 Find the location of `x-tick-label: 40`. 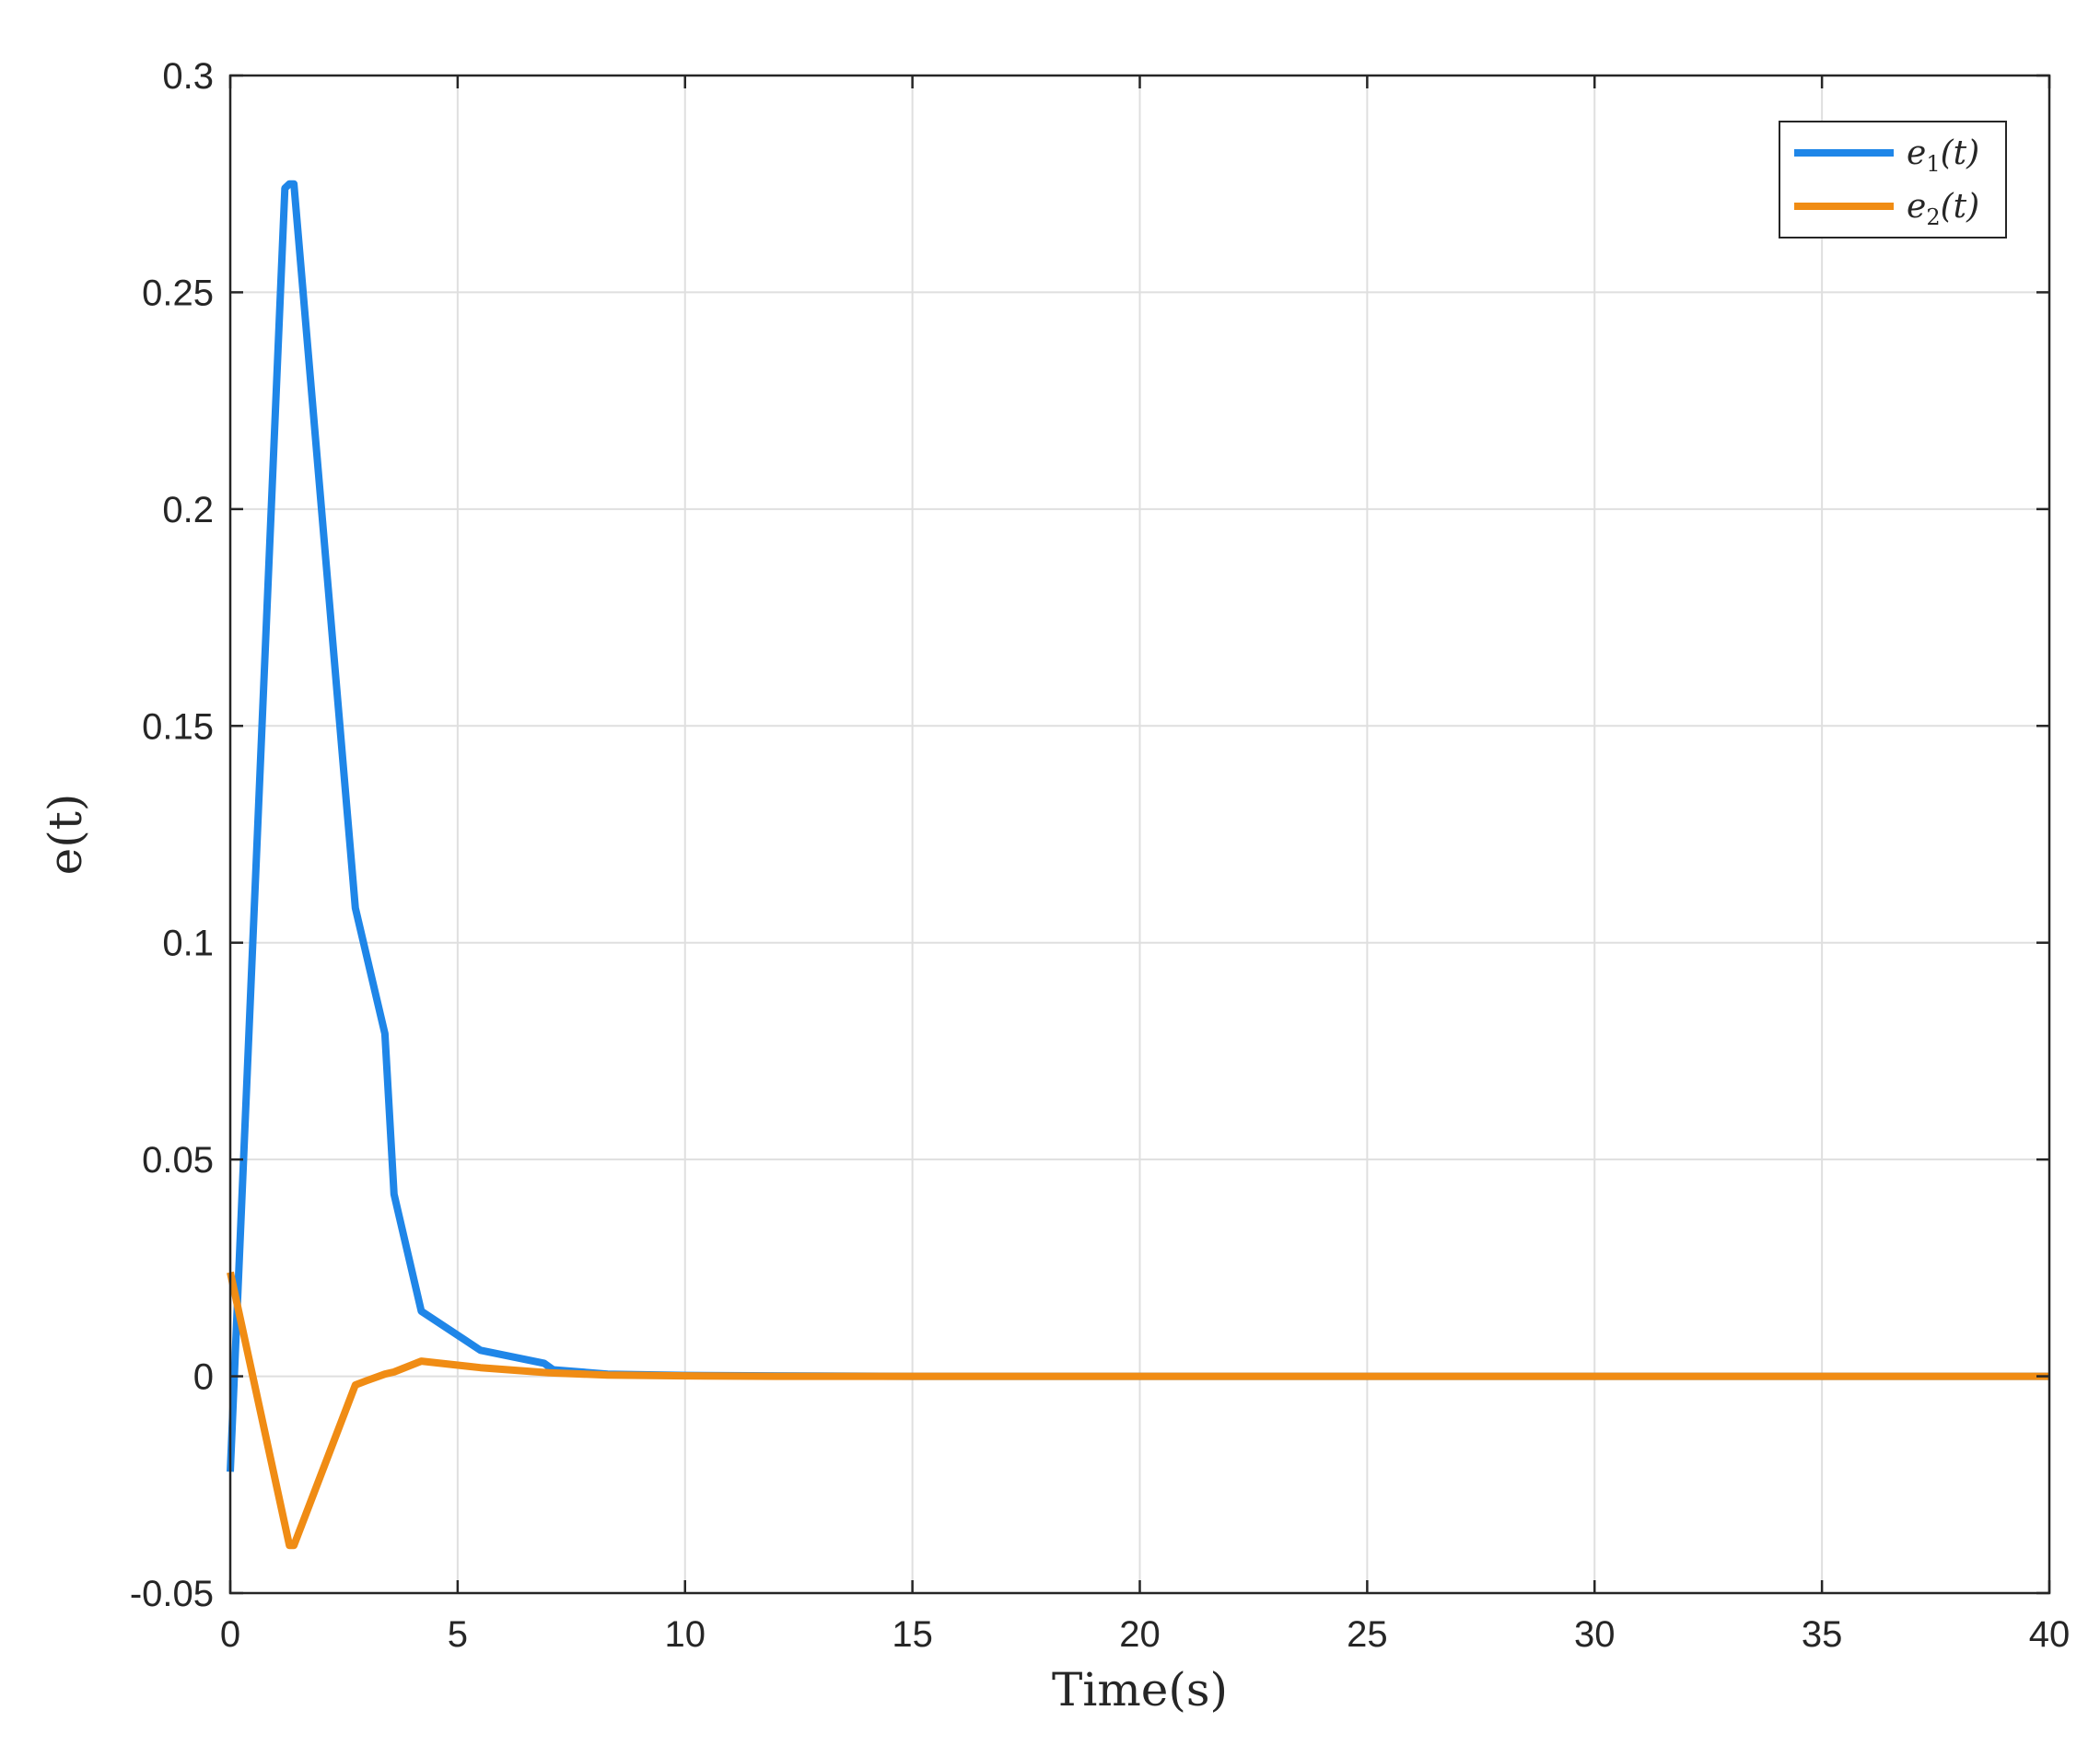

x-tick-label: 40 is located at coordinates (2050, 1634).